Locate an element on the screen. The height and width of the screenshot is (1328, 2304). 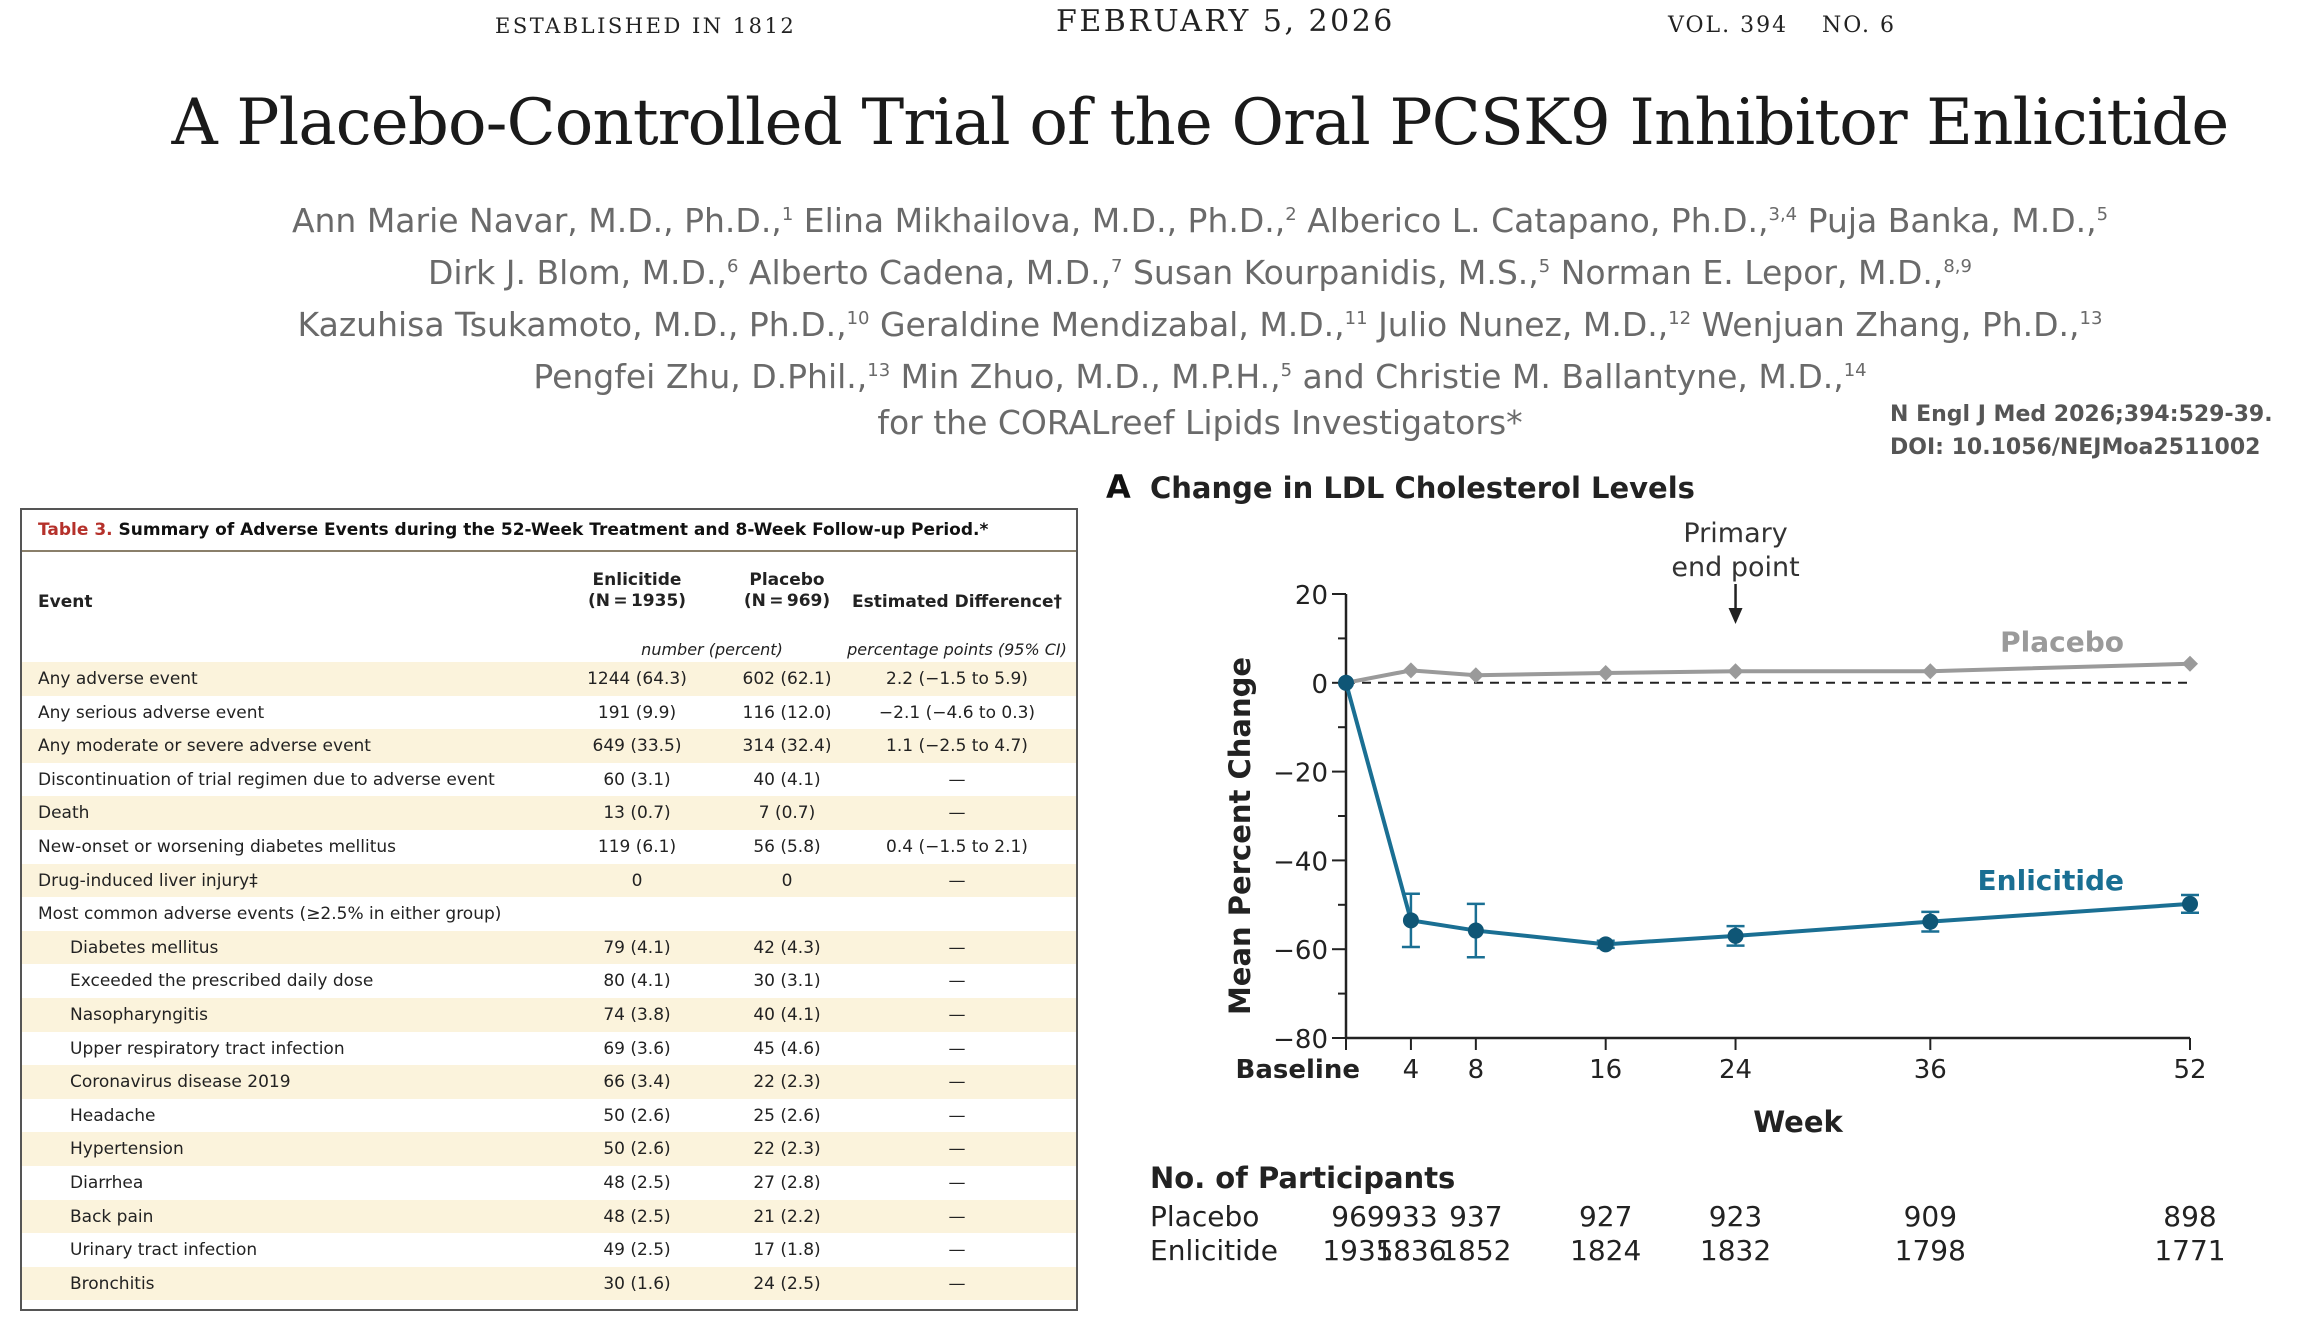
col-header-enlicitide: Enlicitide (N = 1935) is located at coordinates (637, 591).